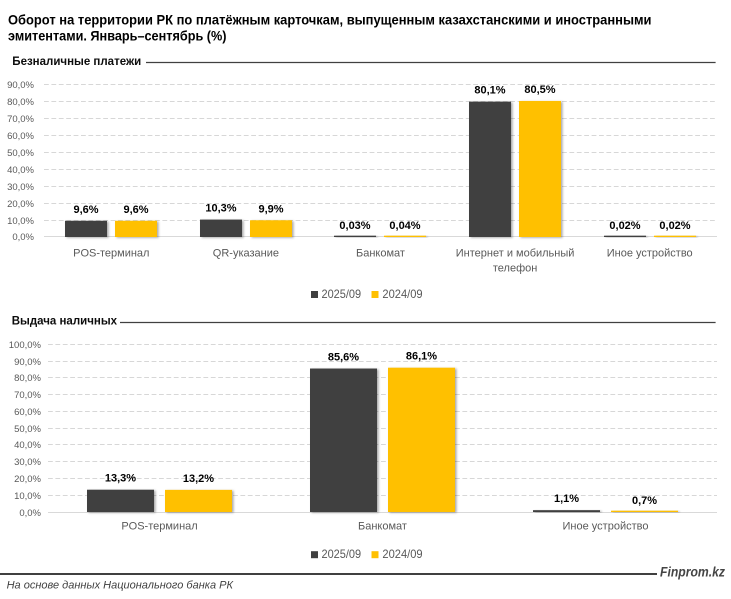 Image resolution: width=731 pixels, height=599 pixels. I want to click on svg-text: 80,5%, so click(539, 90).